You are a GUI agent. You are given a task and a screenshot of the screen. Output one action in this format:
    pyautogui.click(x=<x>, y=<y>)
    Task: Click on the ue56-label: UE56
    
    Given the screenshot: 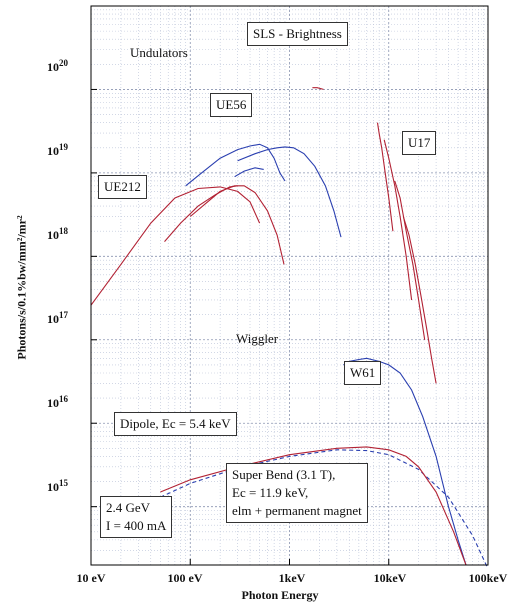 What is the action you would take?
    pyautogui.click(x=231, y=105)
    